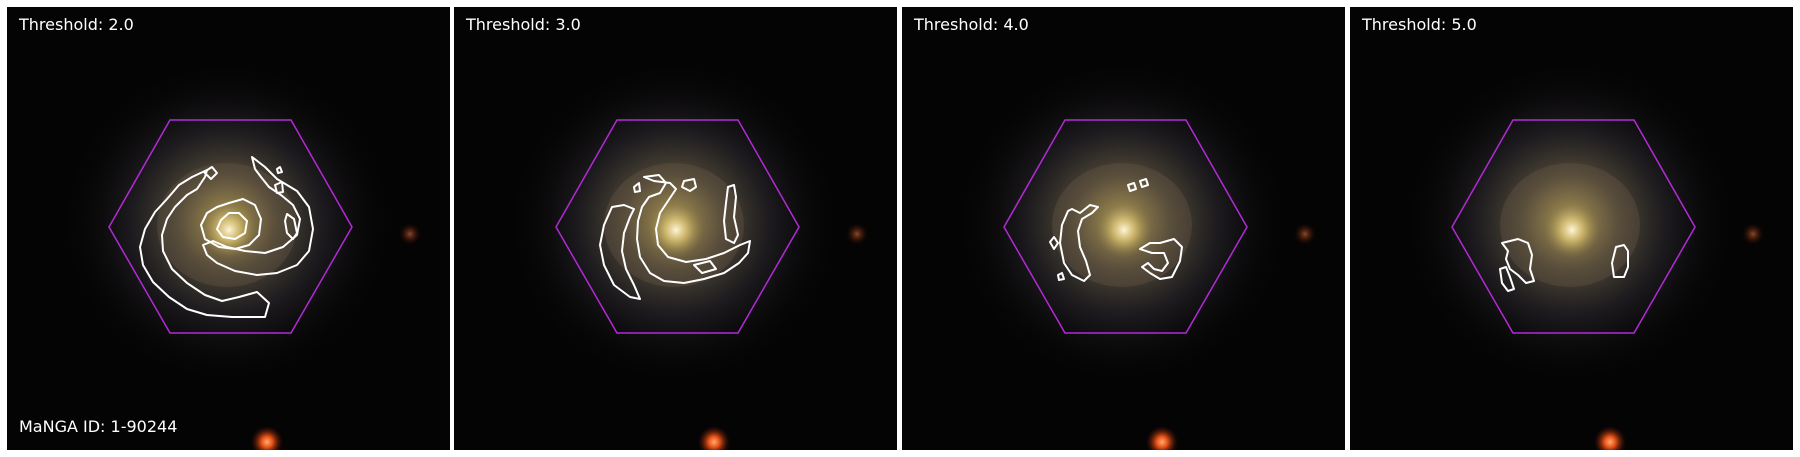  What do you see at coordinates (76, 24) in the screenshot?
I see `threshold-label: Threshold: 2.0` at bounding box center [76, 24].